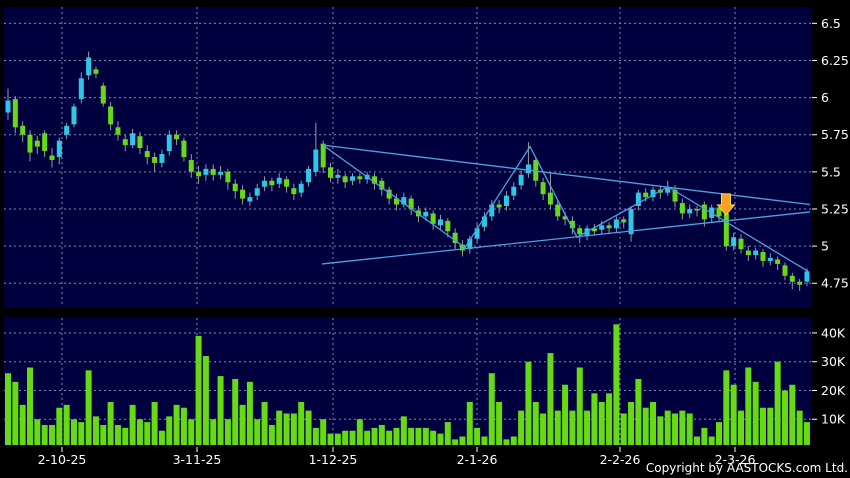  Describe the element at coordinates (477, 459) in the screenshot. I see `date-axis-label: 2-1-26` at that location.